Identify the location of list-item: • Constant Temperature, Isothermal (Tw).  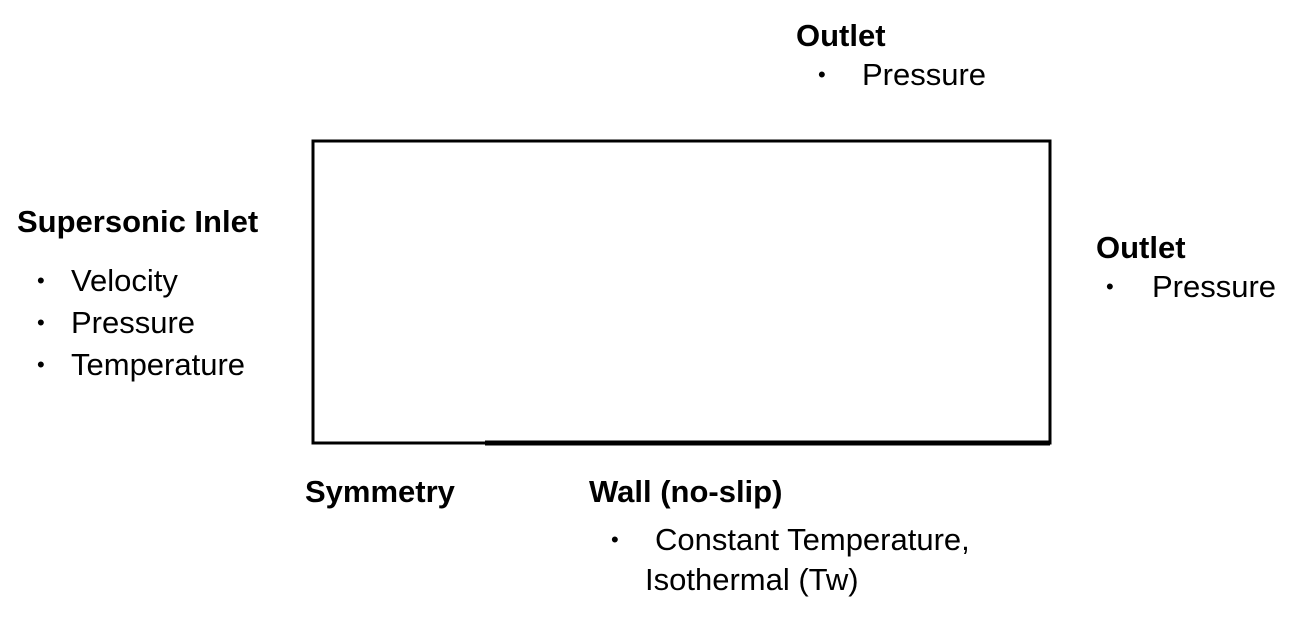
(812, 560).